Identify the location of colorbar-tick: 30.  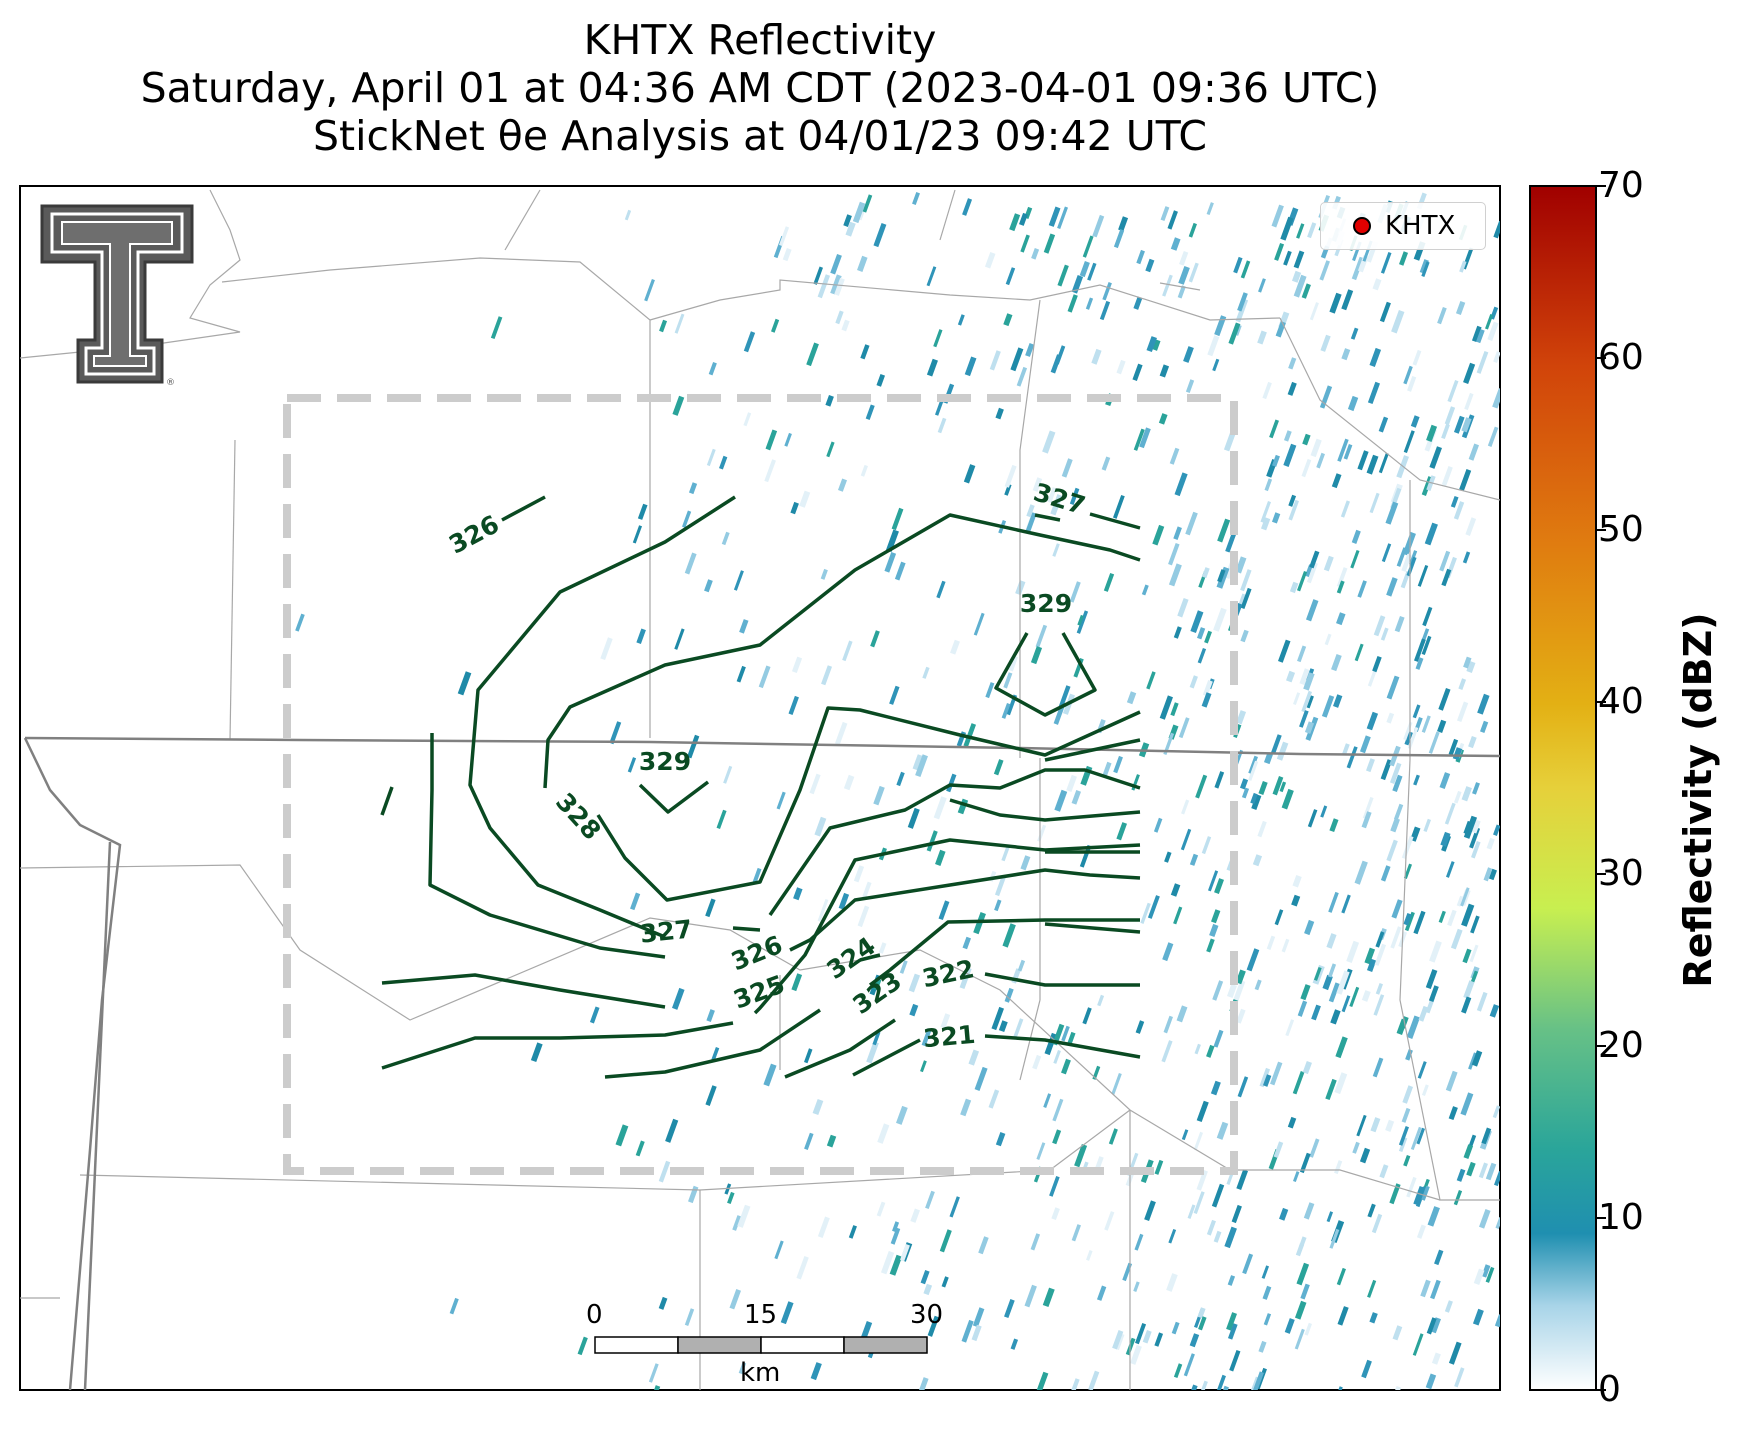
(1621, 873).